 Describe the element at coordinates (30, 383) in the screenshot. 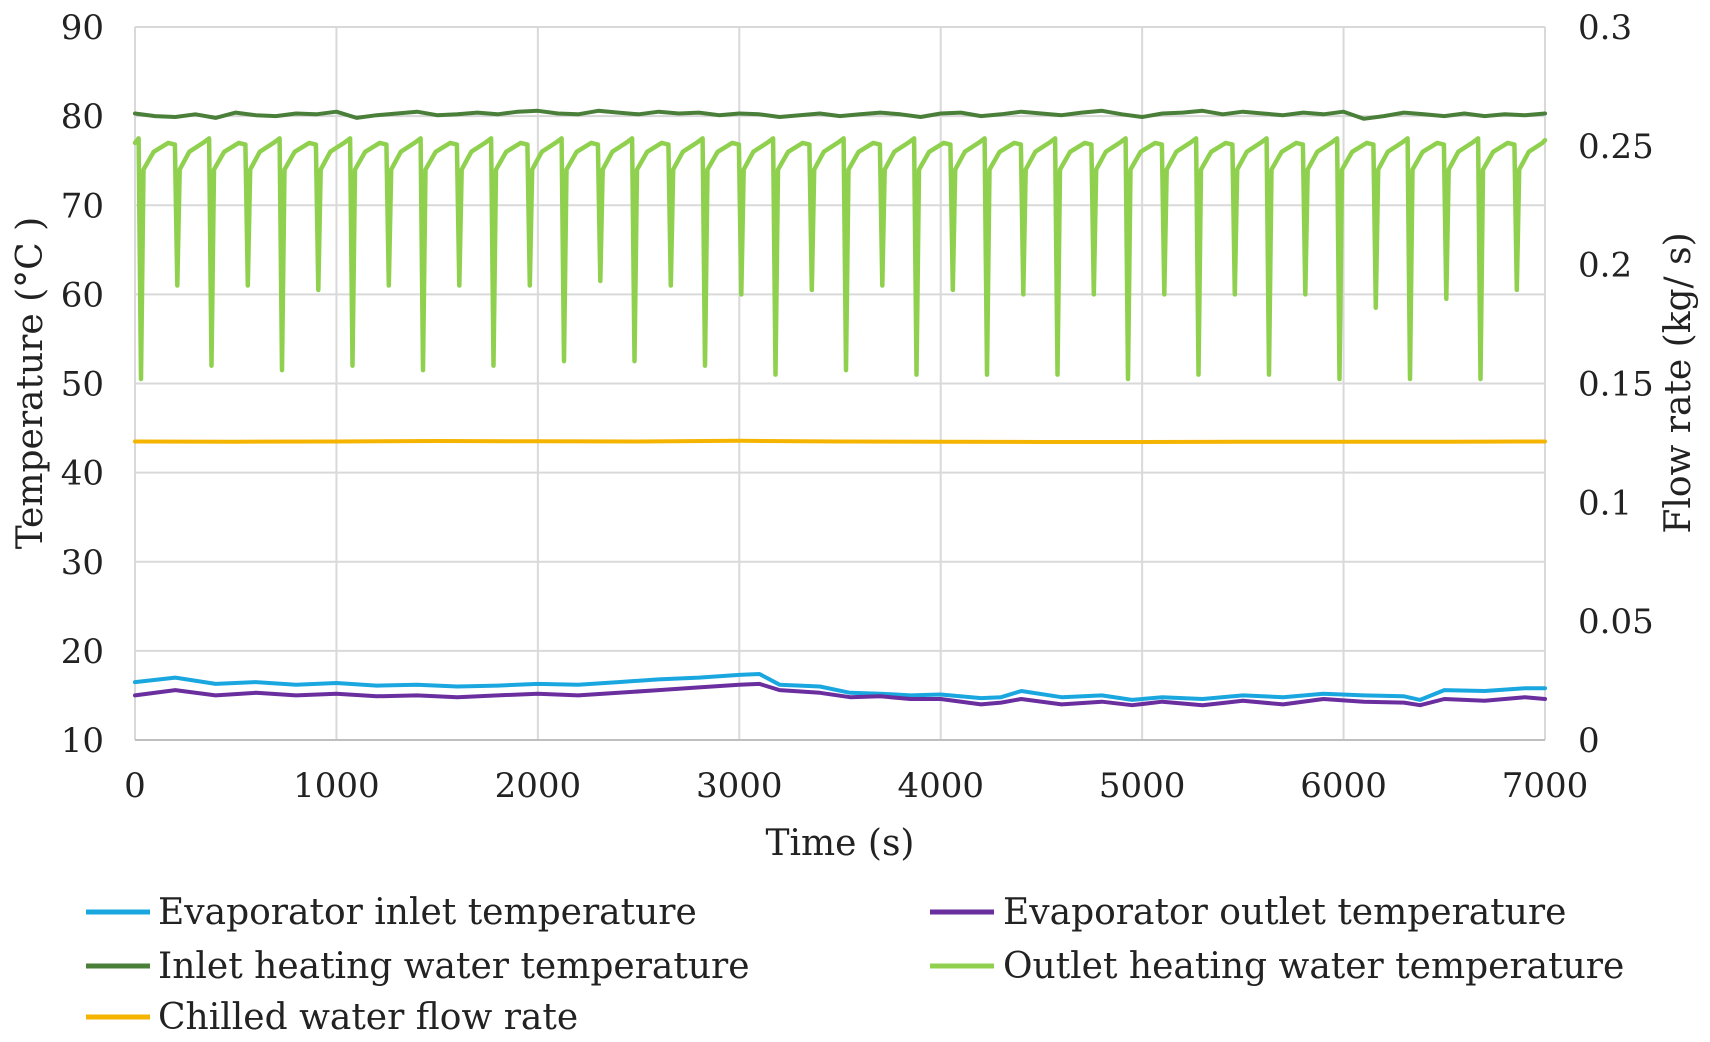

I see `y-axis-title: Temperature (°C )` at that location.